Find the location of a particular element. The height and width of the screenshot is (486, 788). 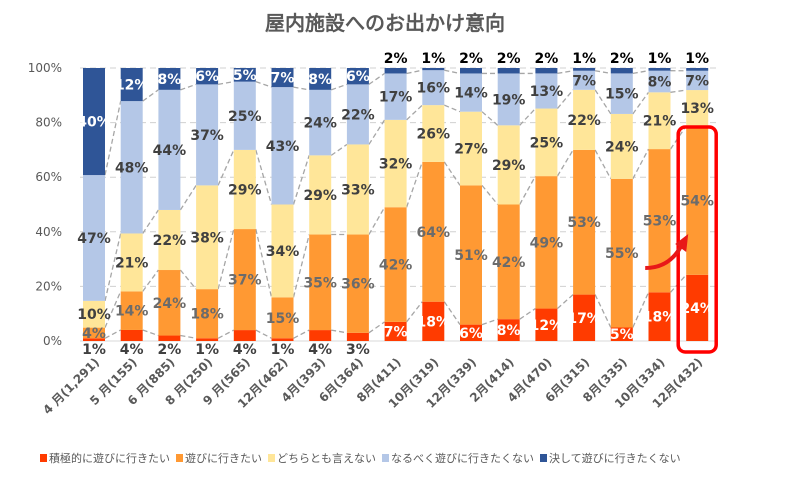

legend-label: 遊びに行きたい is located at coordinates (223, 458).